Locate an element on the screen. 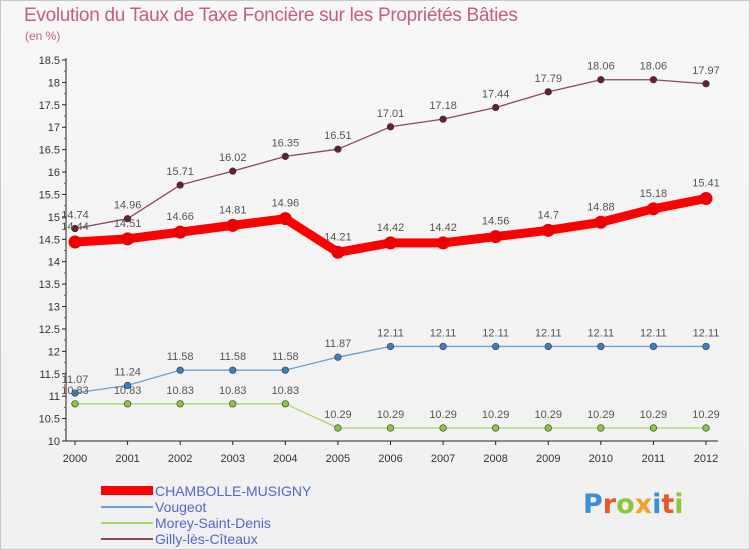 The height and width of the screenshot is (550, 750). y-tick-label: 16.5 is located at coordinates (49, 151).